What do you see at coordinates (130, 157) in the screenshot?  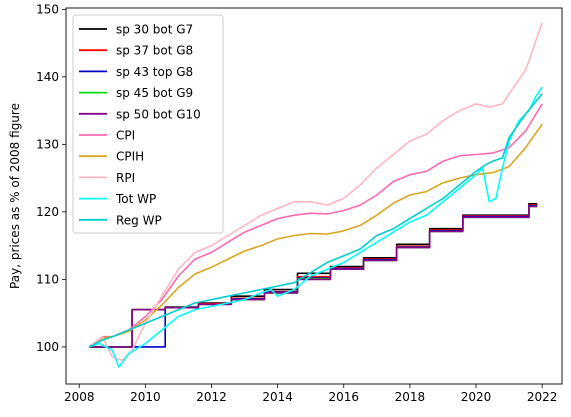 I see `legend-label: CPIH` at bounding box center [130, 157].